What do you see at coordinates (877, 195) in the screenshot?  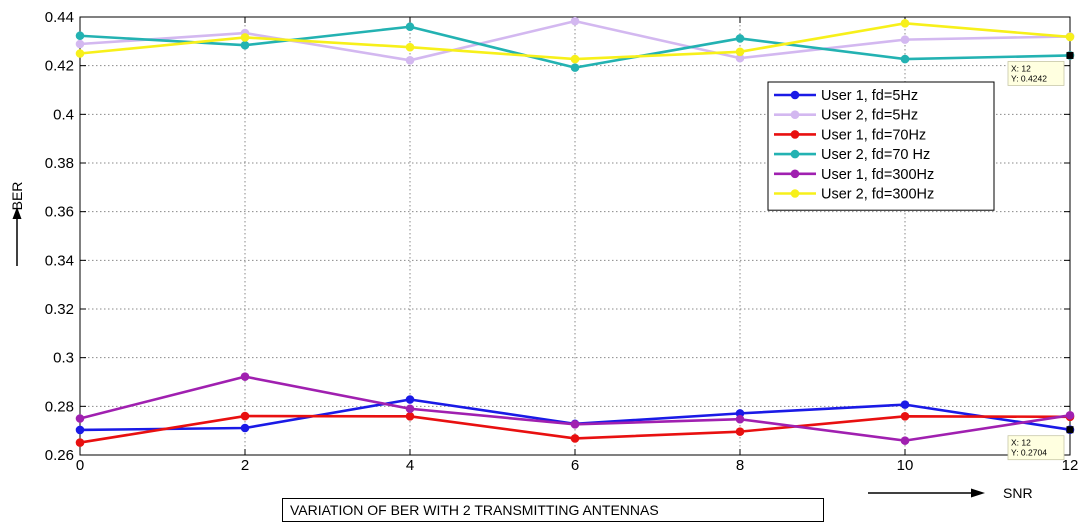 I see `legend-label: User 2, fd=300Hz` at bounding box center [877, 195].